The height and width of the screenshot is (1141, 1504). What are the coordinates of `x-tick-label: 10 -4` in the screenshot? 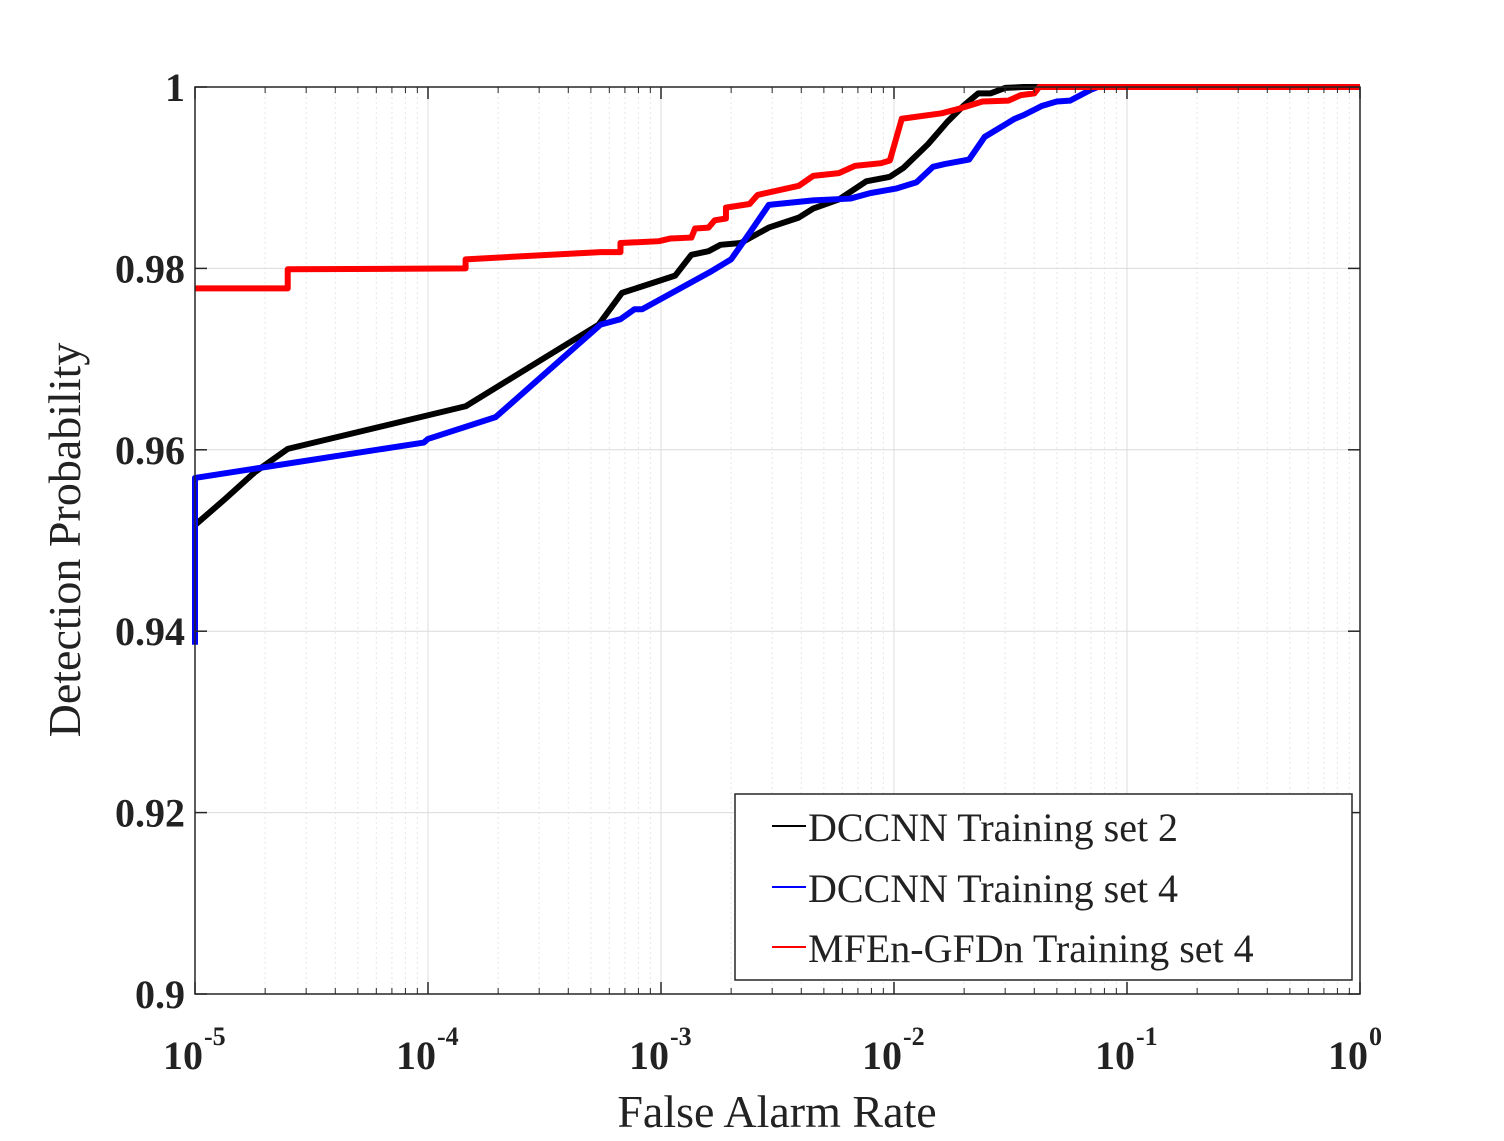 It's located at (427, 1050).